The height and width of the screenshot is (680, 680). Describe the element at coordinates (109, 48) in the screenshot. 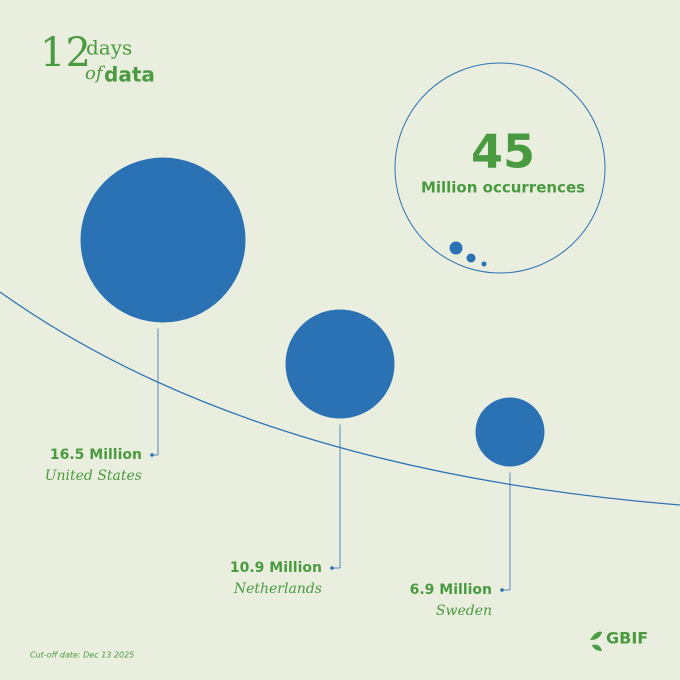

I see `title-word: days` at that location.